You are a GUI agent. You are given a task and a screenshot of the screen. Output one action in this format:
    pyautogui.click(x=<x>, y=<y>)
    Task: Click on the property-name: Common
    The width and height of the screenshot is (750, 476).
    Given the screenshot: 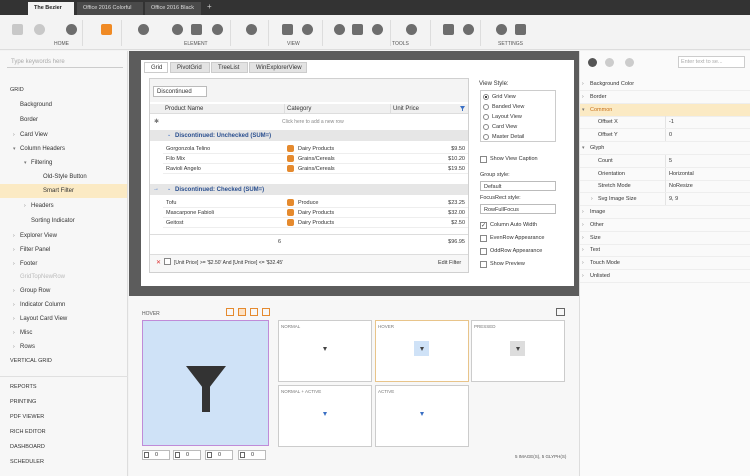 What is the action you would take?
    pyautogui.click(x=601, y=109)
    